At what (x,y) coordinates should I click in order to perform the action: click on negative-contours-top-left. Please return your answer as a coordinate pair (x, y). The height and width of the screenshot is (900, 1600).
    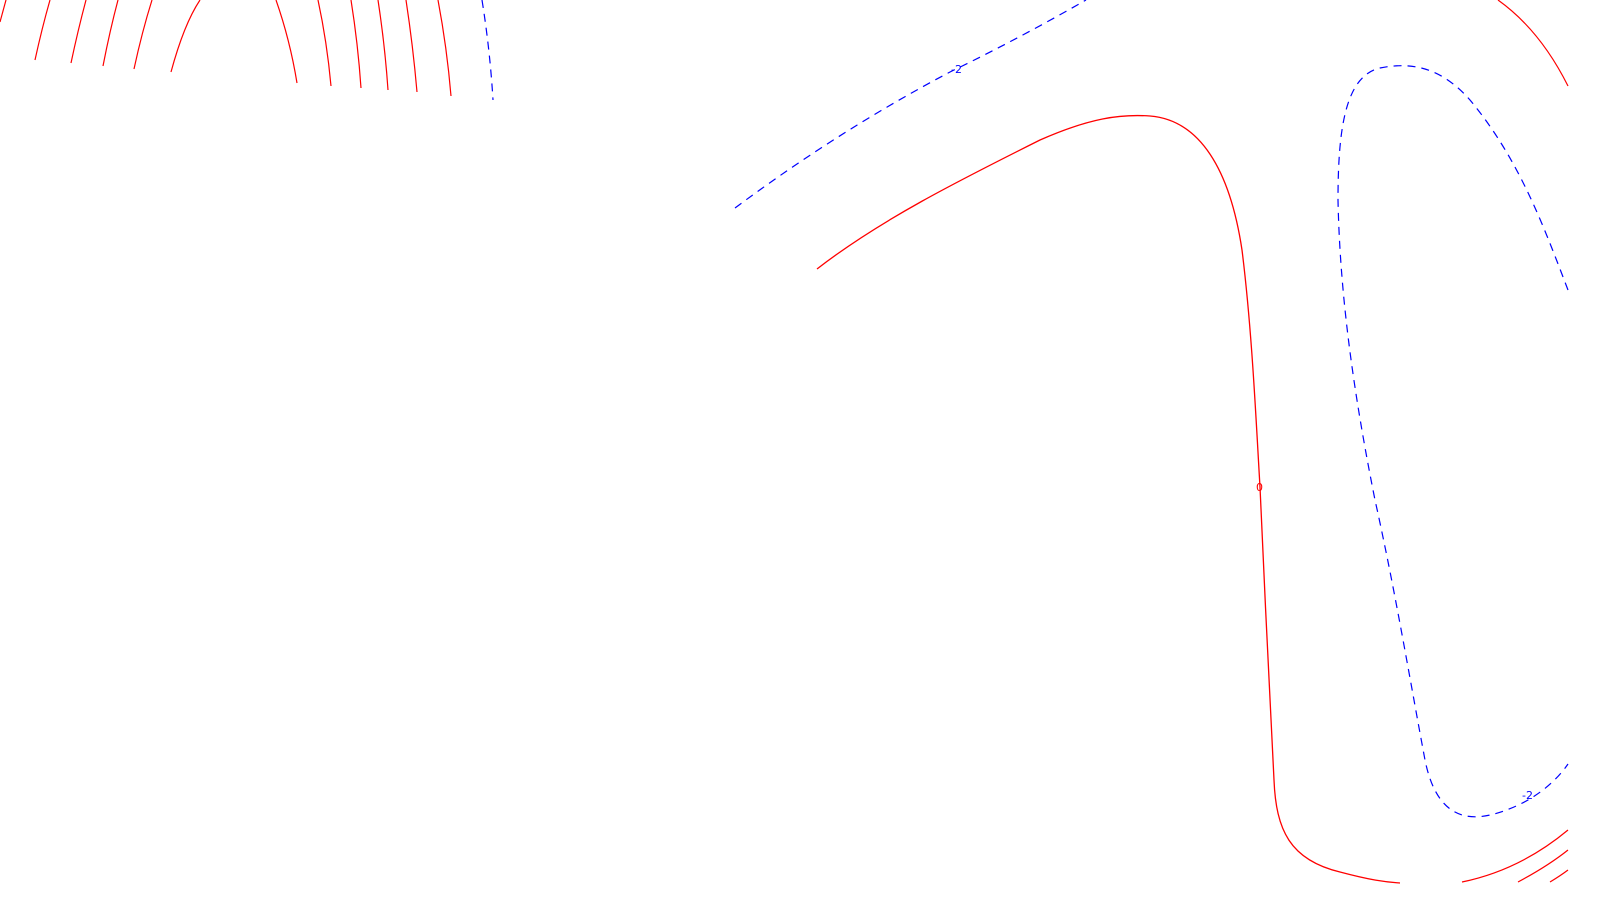
    Looking at the image, I should click on (487, 50).